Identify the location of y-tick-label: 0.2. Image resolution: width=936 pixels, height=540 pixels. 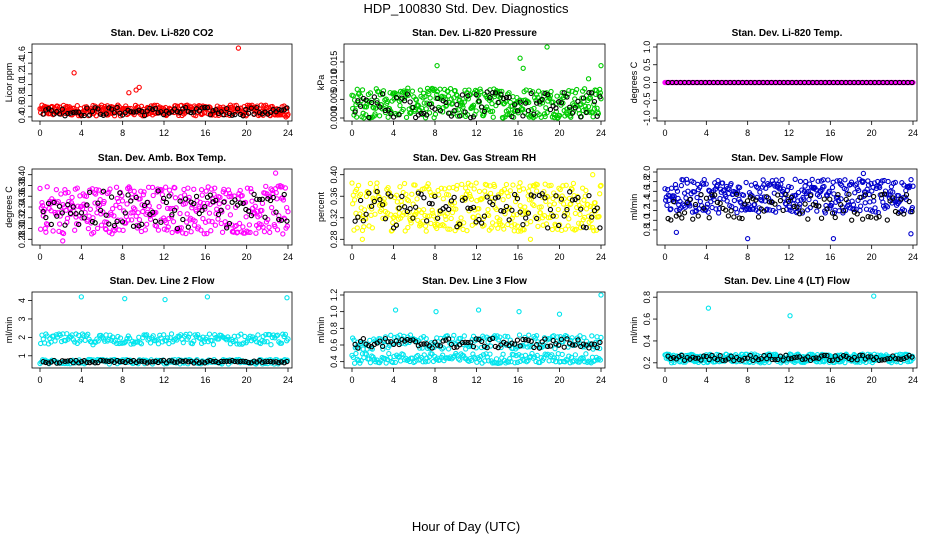
(647, 363).